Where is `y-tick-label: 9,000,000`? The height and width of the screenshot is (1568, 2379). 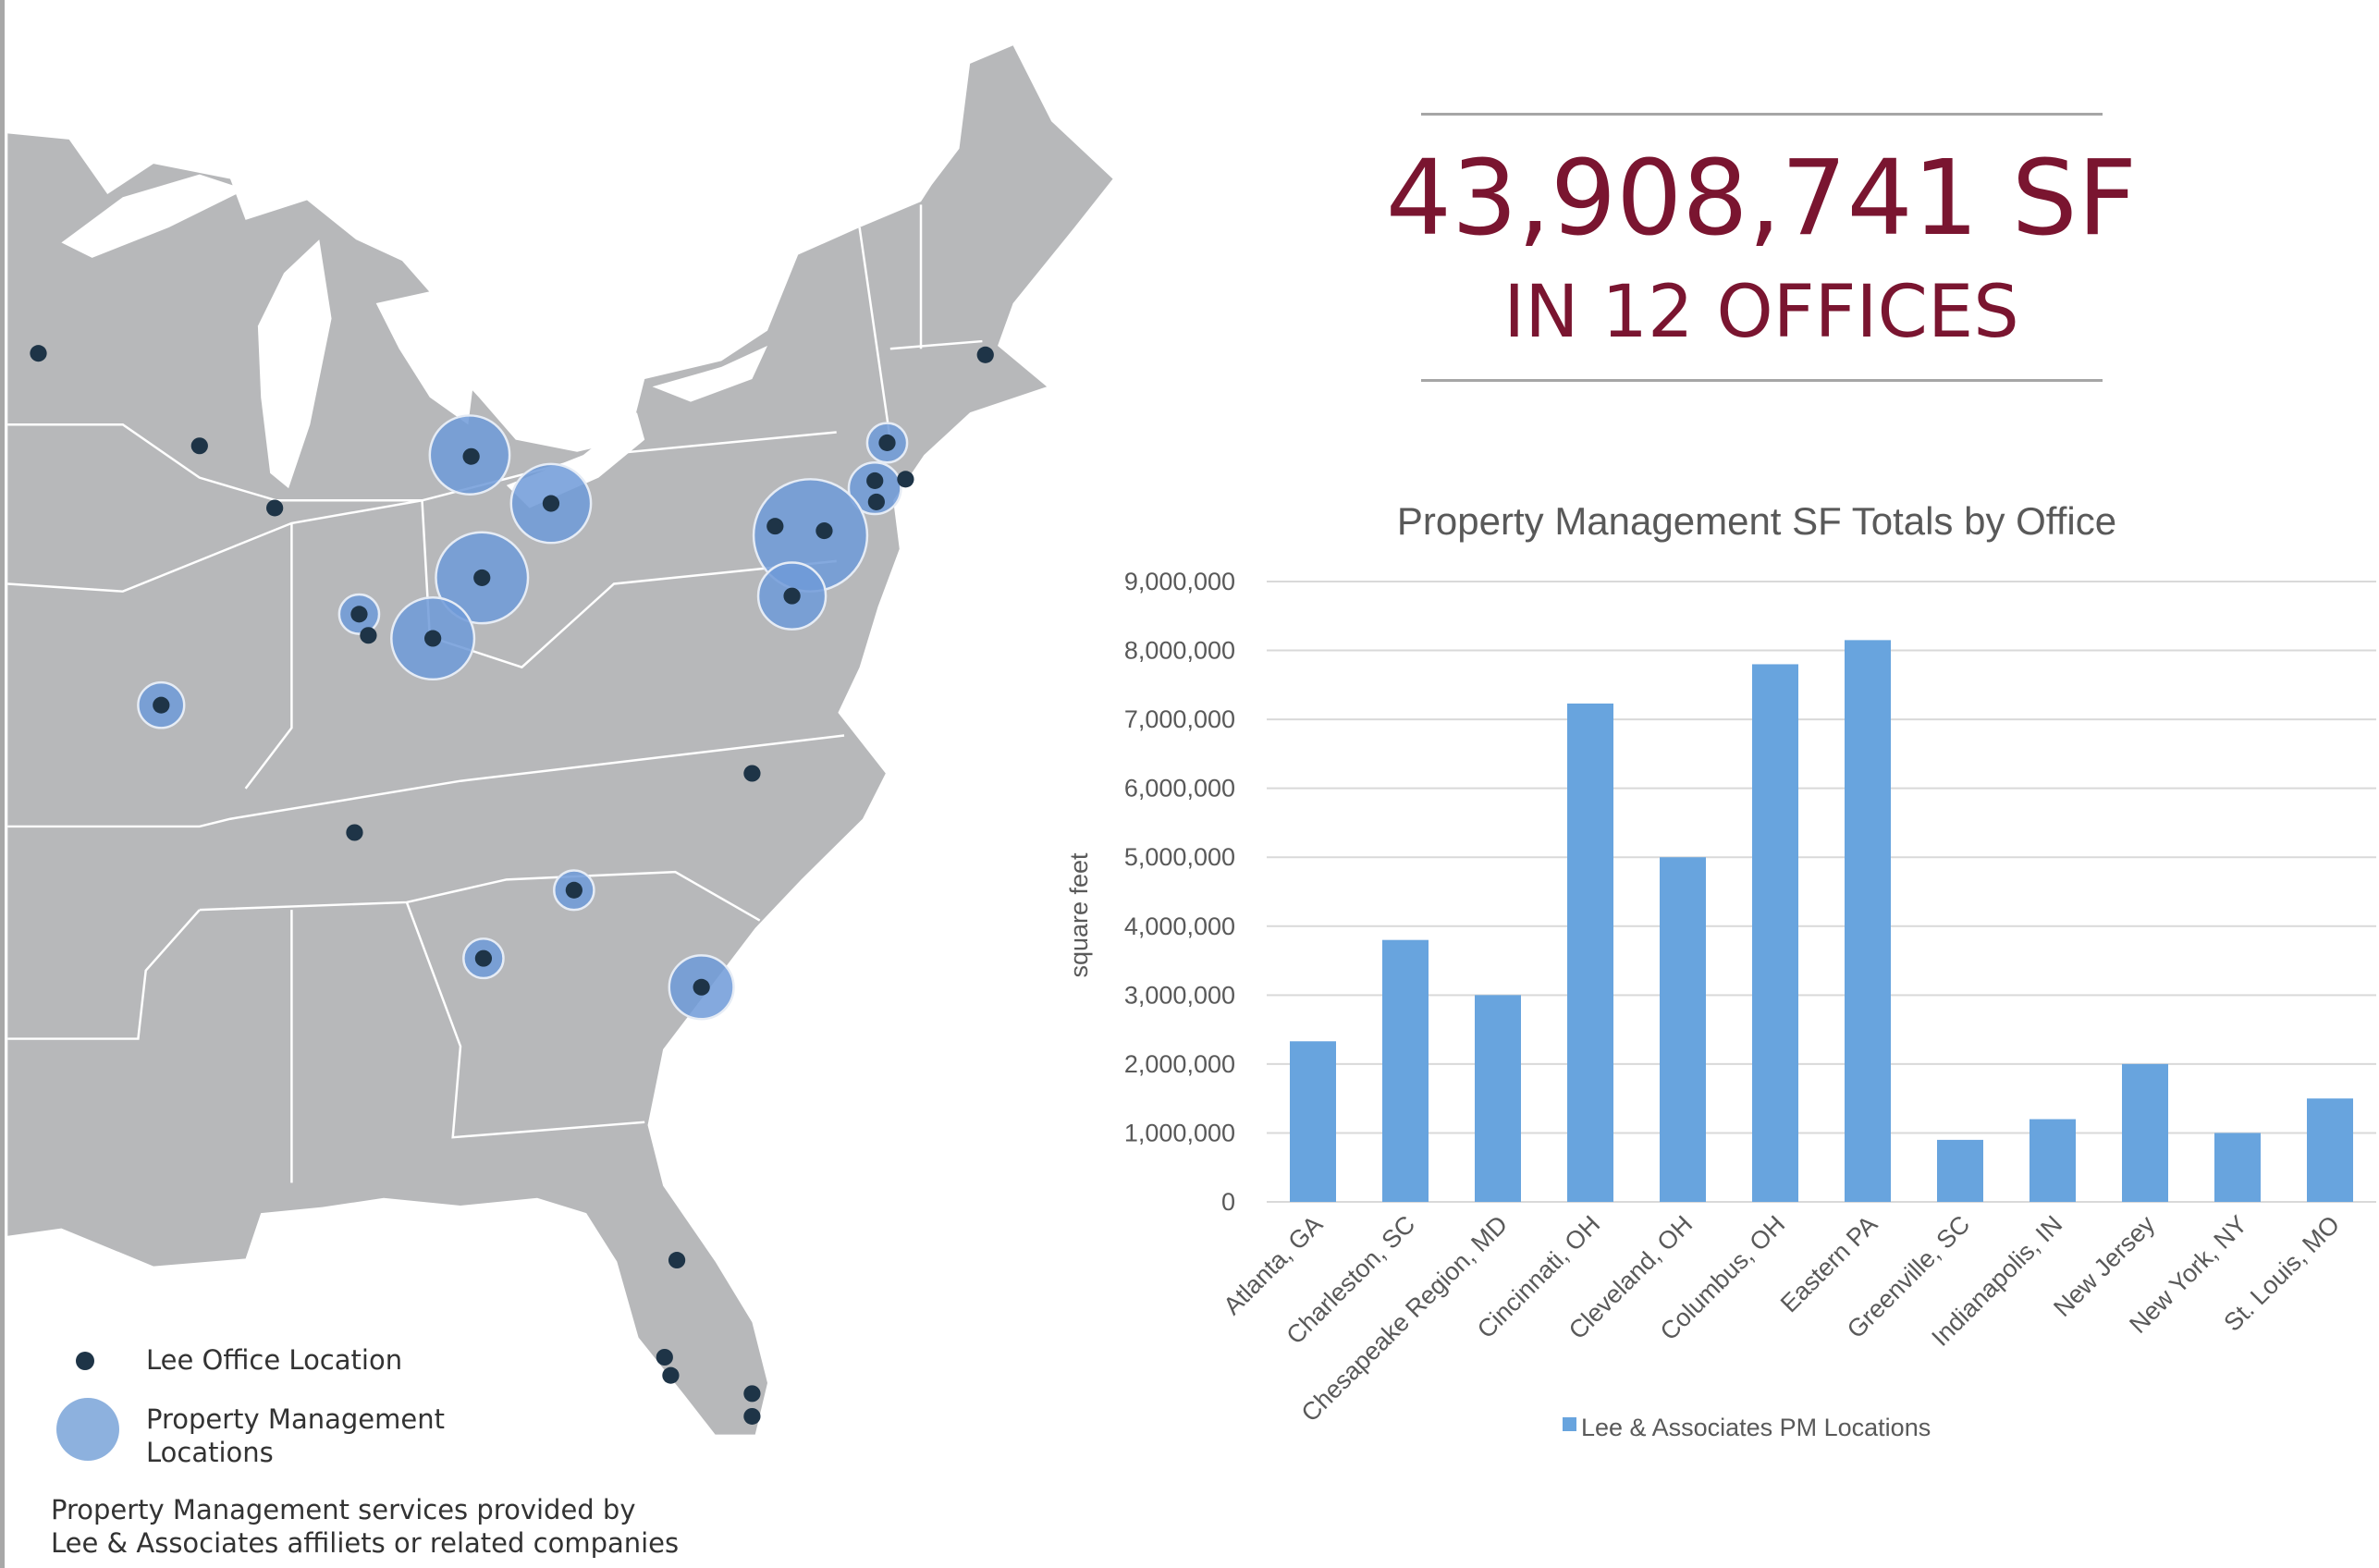 y-tick-label: 9,000,000 is located at coordinates (1179, 581).